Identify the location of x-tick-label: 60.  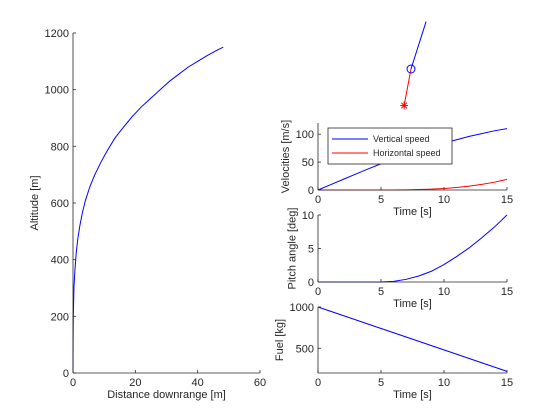
(260, 383).